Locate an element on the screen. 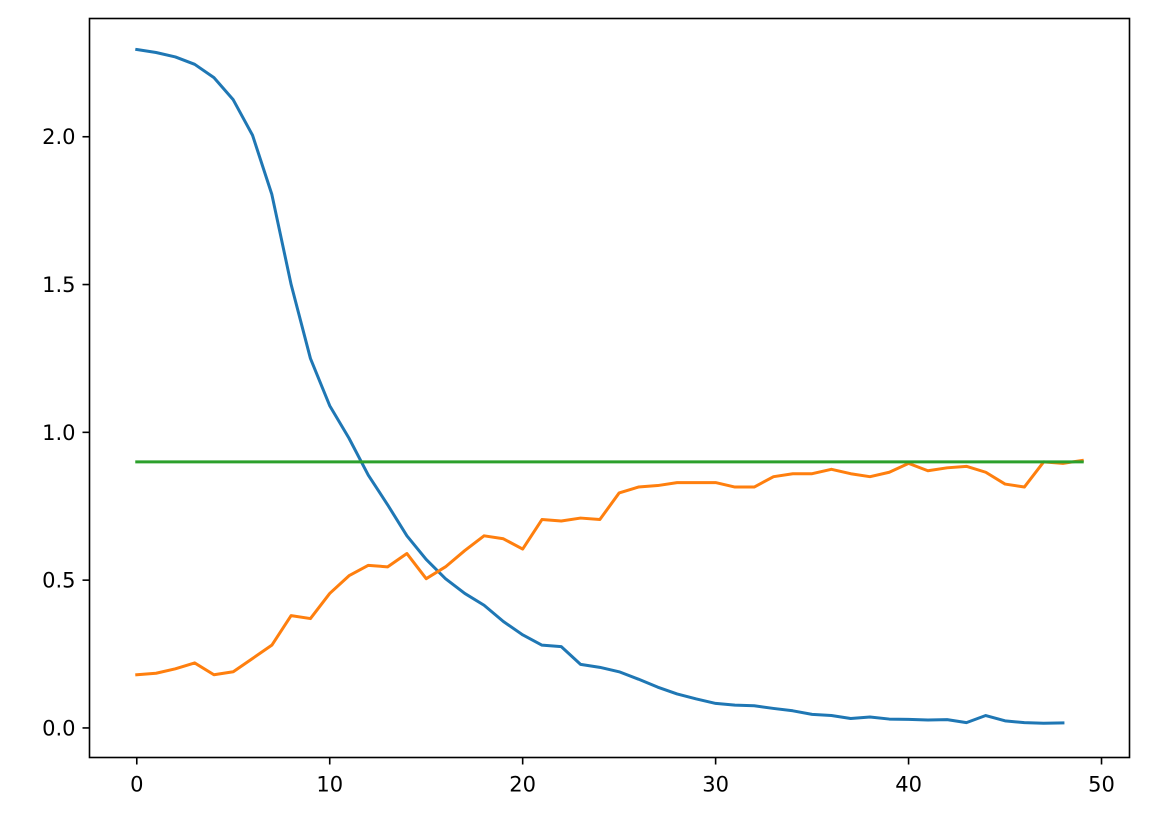  x-tick-label: 20 is located at coordinates (522, 785).